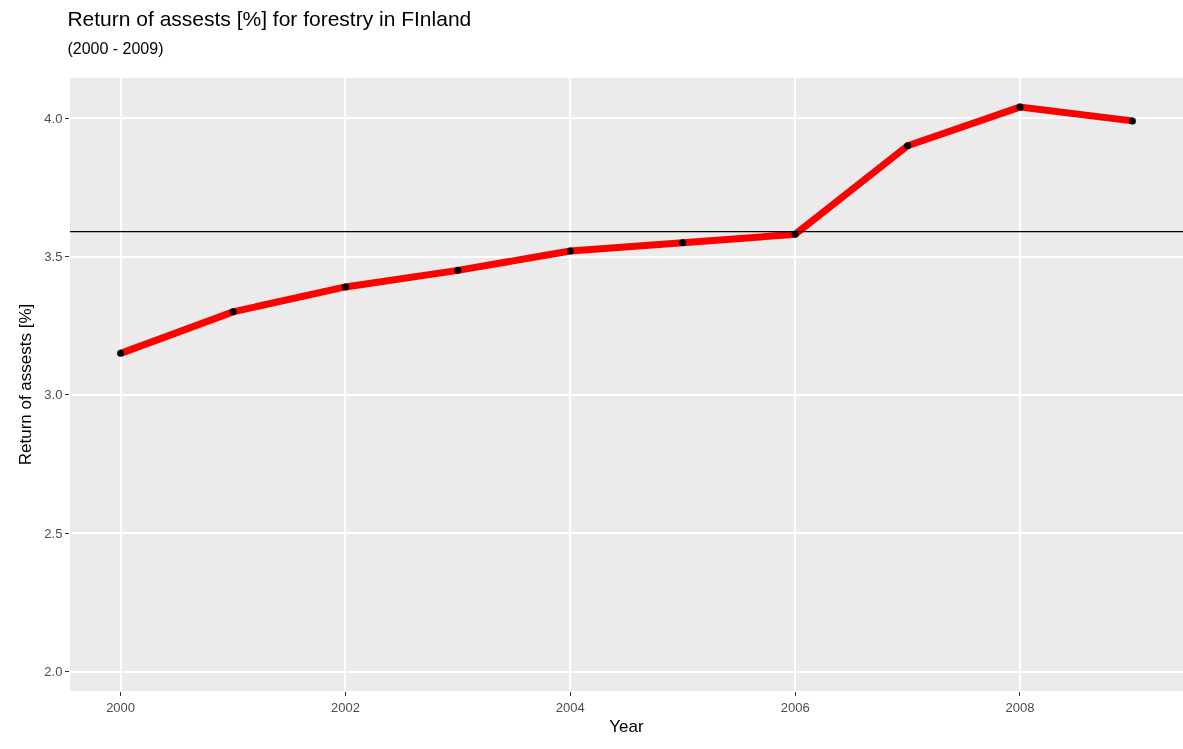  What do you see at coordinates (570, 707) in the screenshot?
I see `x-tick-label: 2004` at bounding box center [570, 707].